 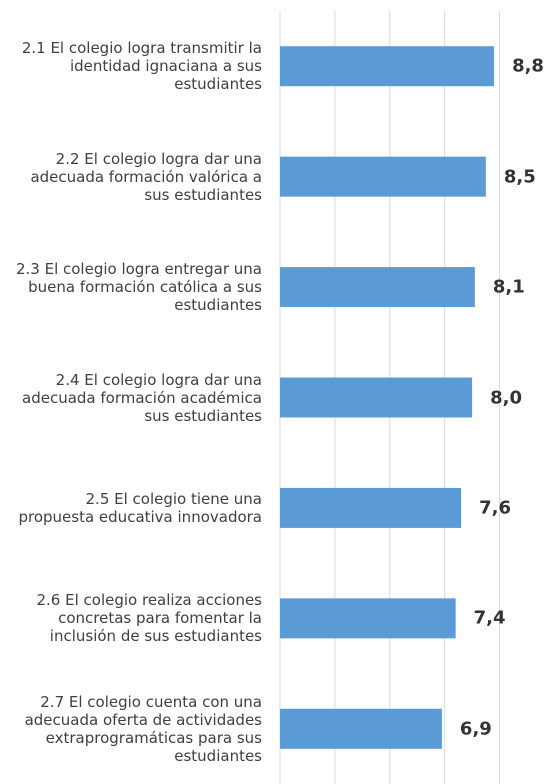 What do you see at coordinates (489, 618) in the screenshot?
I see `value-label: 7,4` at bounding box center [489, 618].